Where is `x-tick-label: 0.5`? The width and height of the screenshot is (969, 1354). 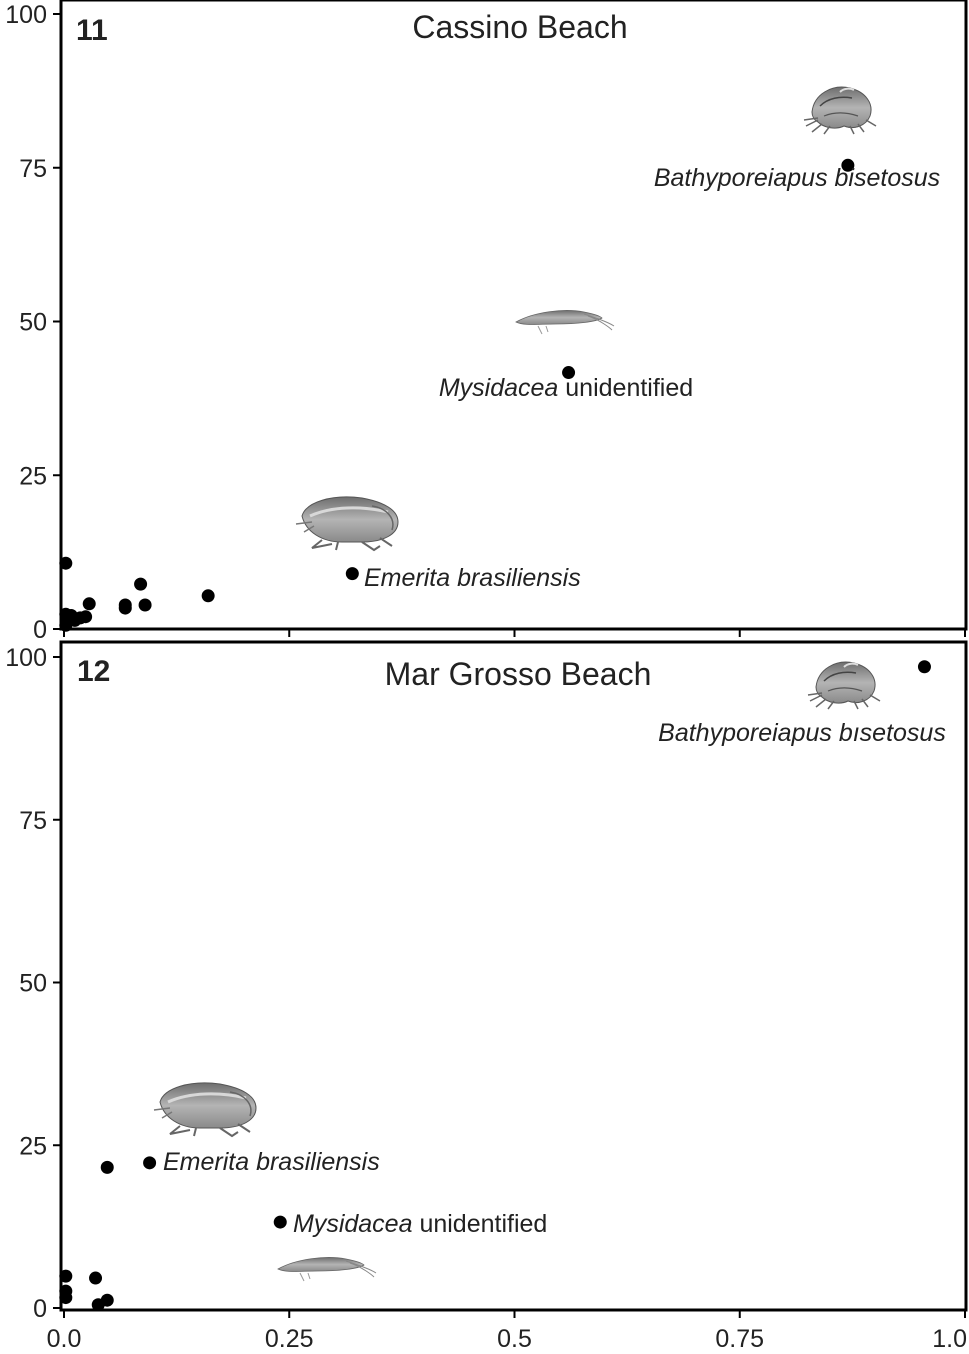
x-tick-label: 0.5 is located at coordinates (514, 1339).